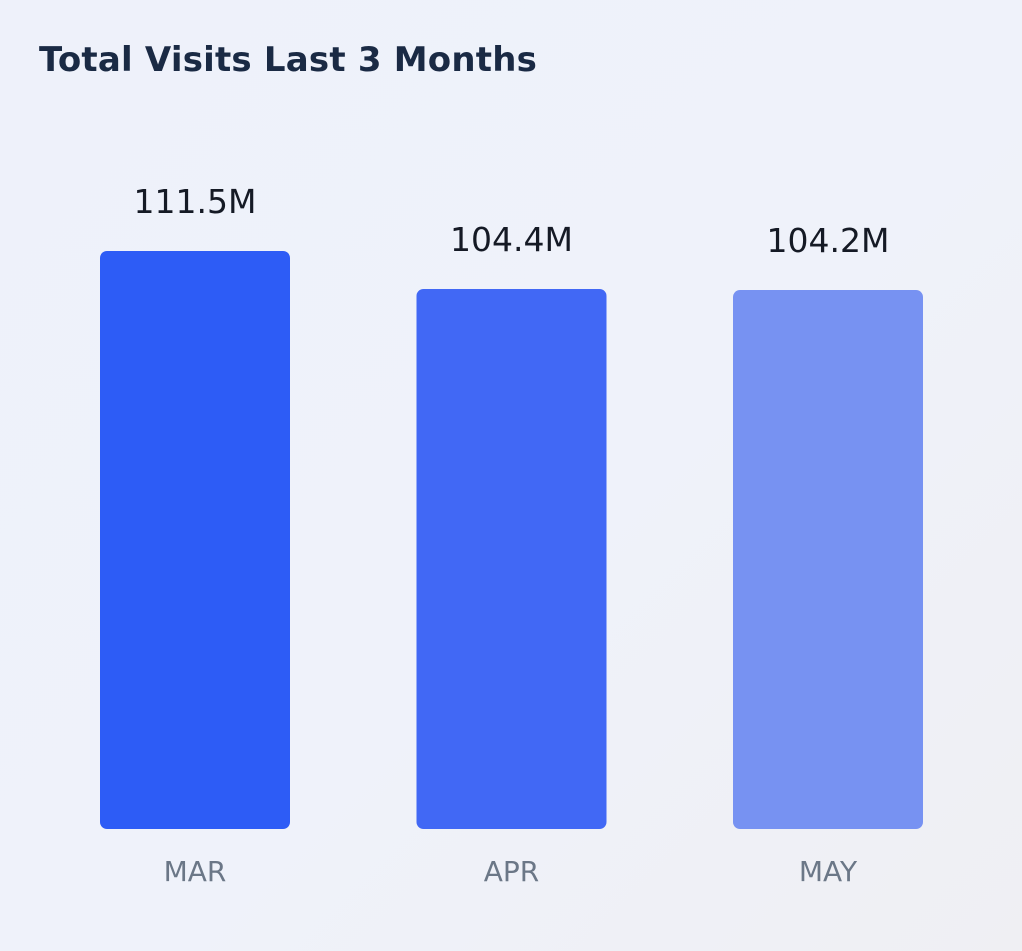 Image resolution: width=1022 pixels, height=951 pixels. Describe the element at coordinates (288, 60) in the screenshot. I see `chart-title: Total Visits Last 3 Months` at that location.